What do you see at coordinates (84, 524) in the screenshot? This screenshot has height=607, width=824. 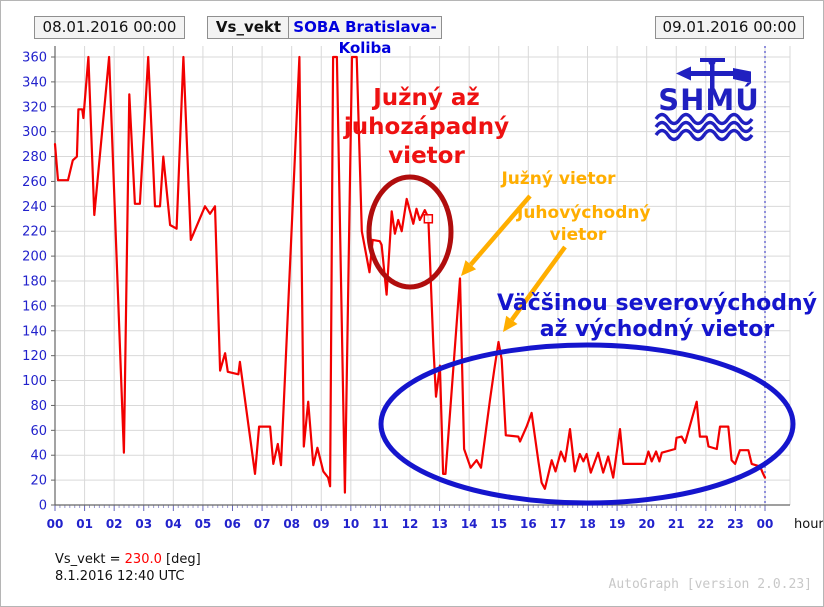 I see `x-tick-label: 01` at bounding box center [84, 524].